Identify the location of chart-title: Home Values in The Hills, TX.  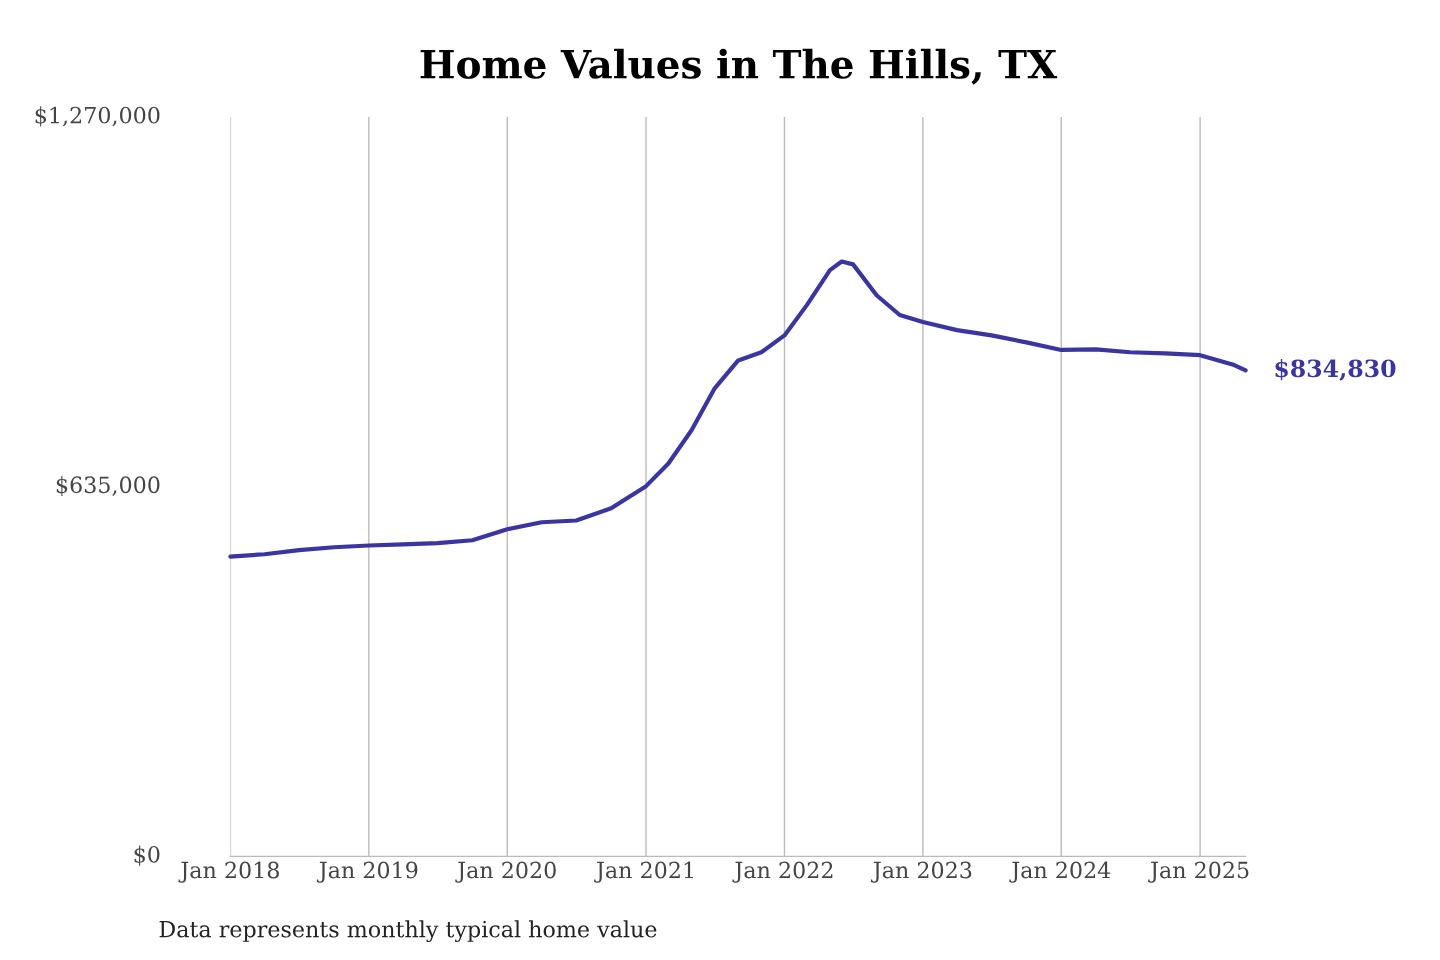
(739, 66).